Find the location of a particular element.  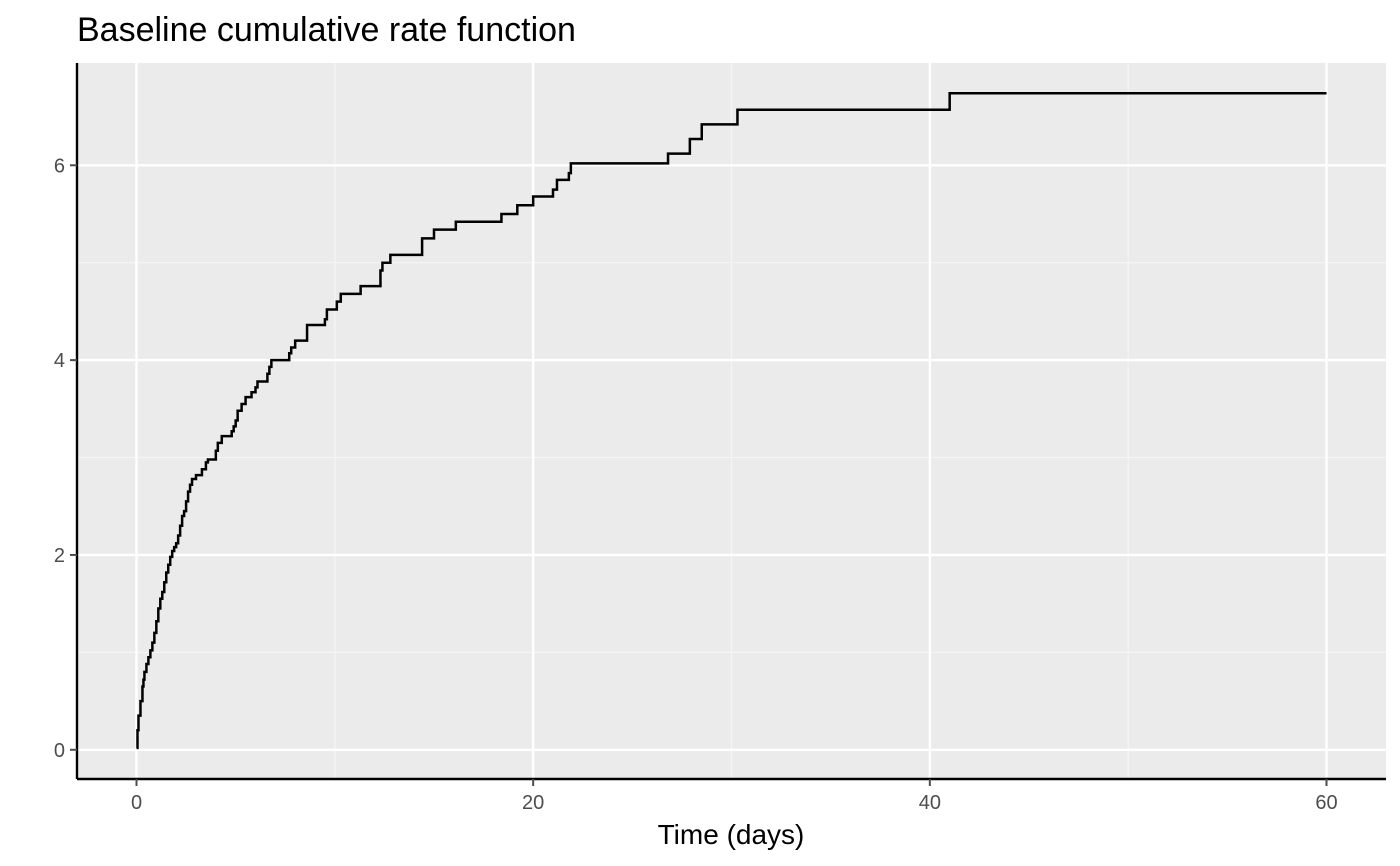

chart-title: Baseline cumulative rate function is located at coordinates (326, 30).